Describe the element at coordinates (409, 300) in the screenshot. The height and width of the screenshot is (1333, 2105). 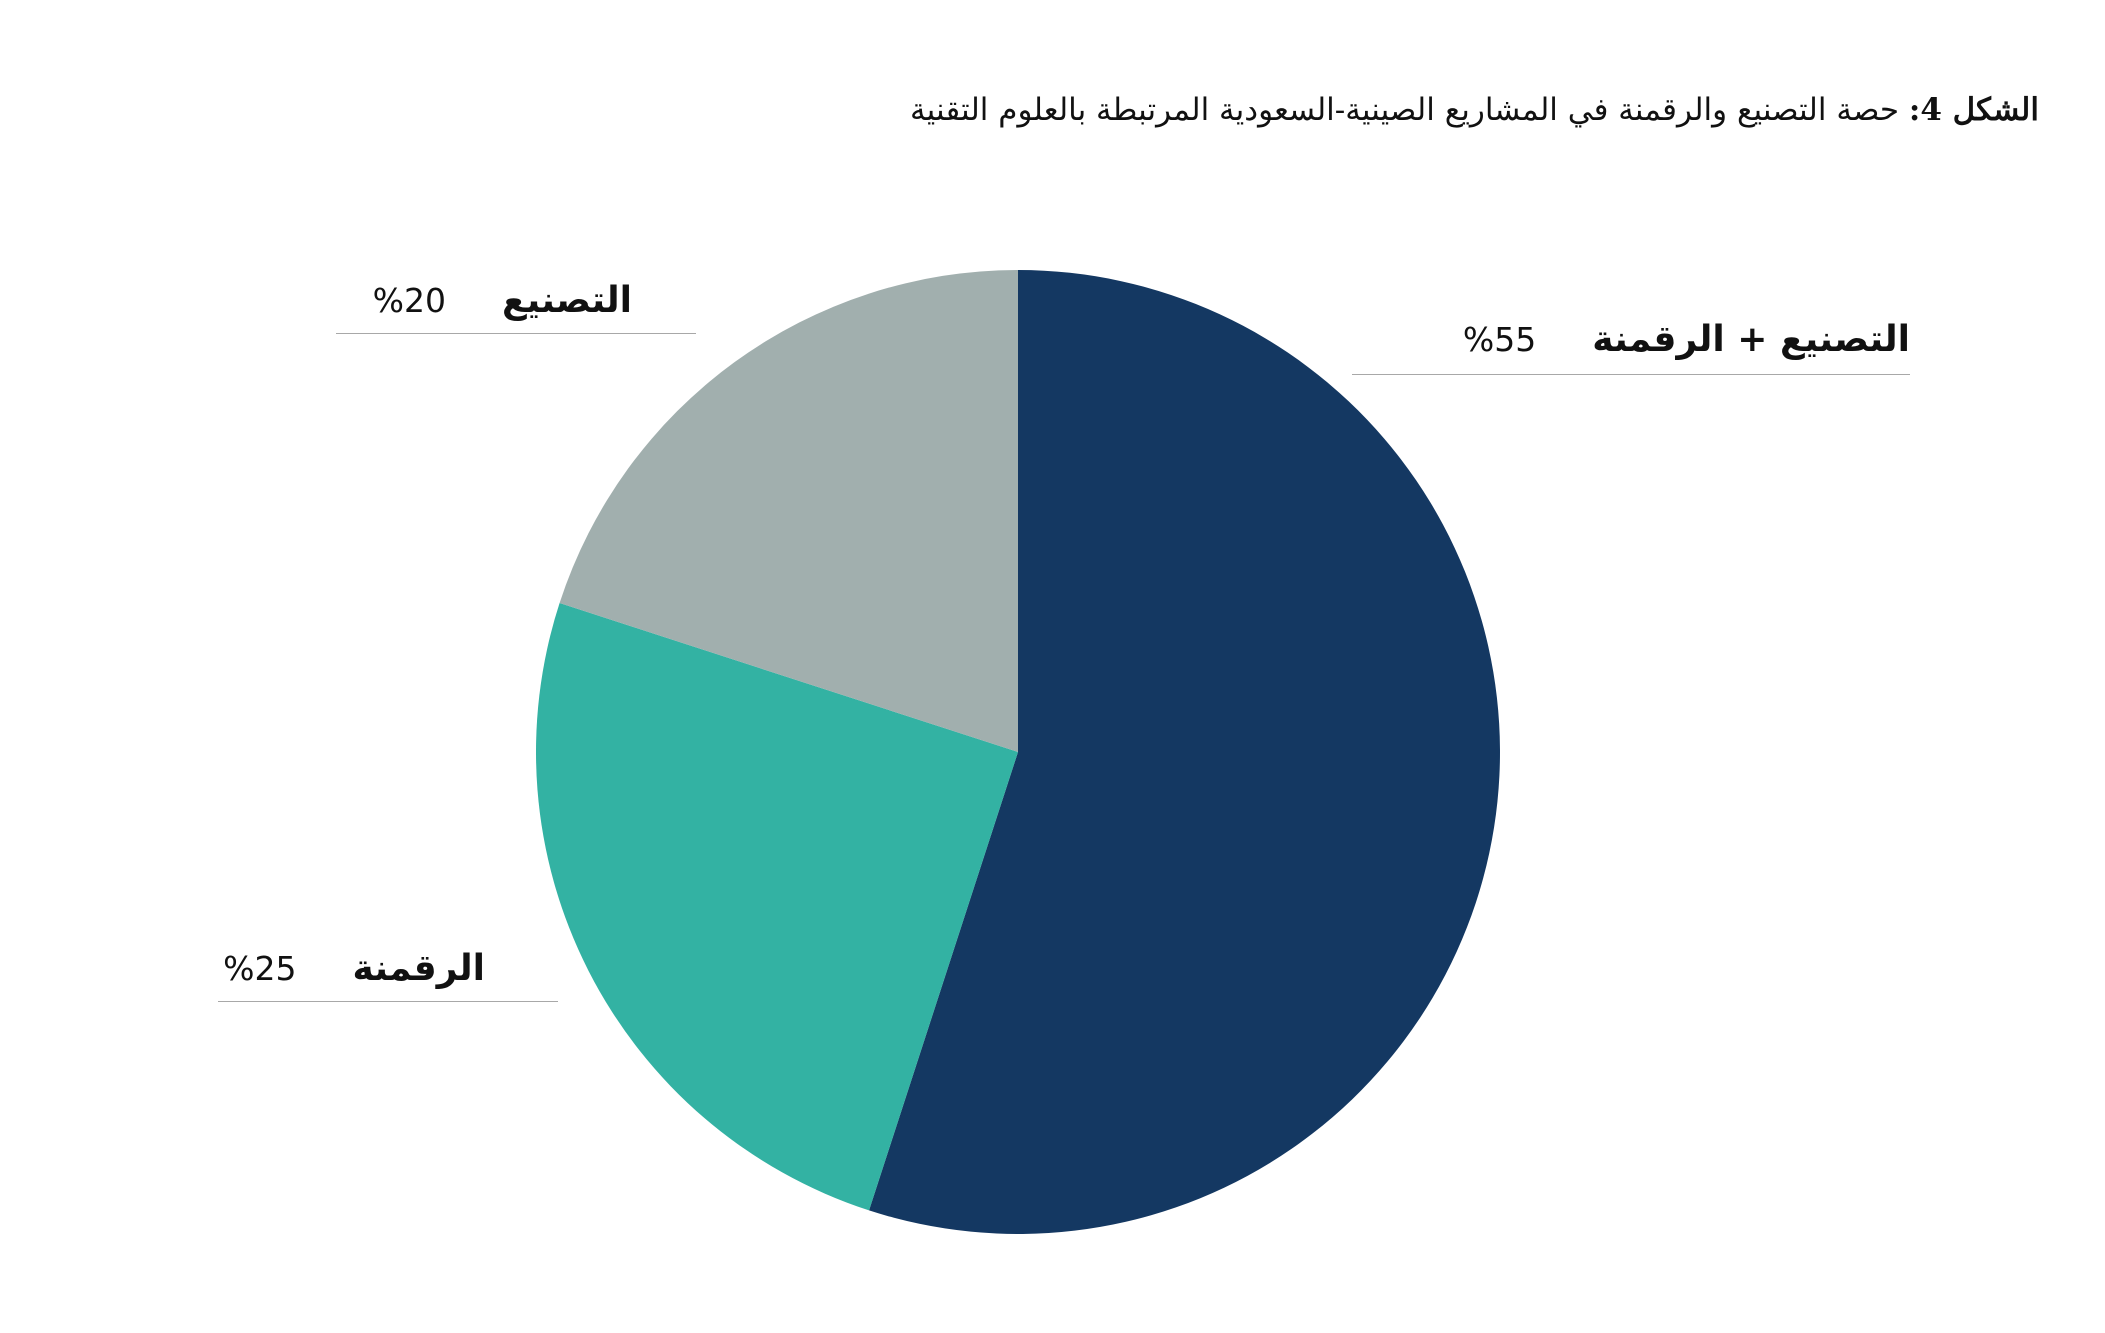
I see `slice-value-label: 20%` at that location.